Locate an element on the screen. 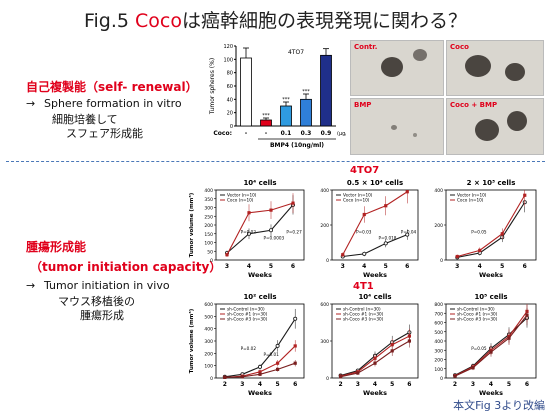 Image resolution: width=551 pixels, height=417 pixels. photo-label: Coco is located at coordinates (459, 47).